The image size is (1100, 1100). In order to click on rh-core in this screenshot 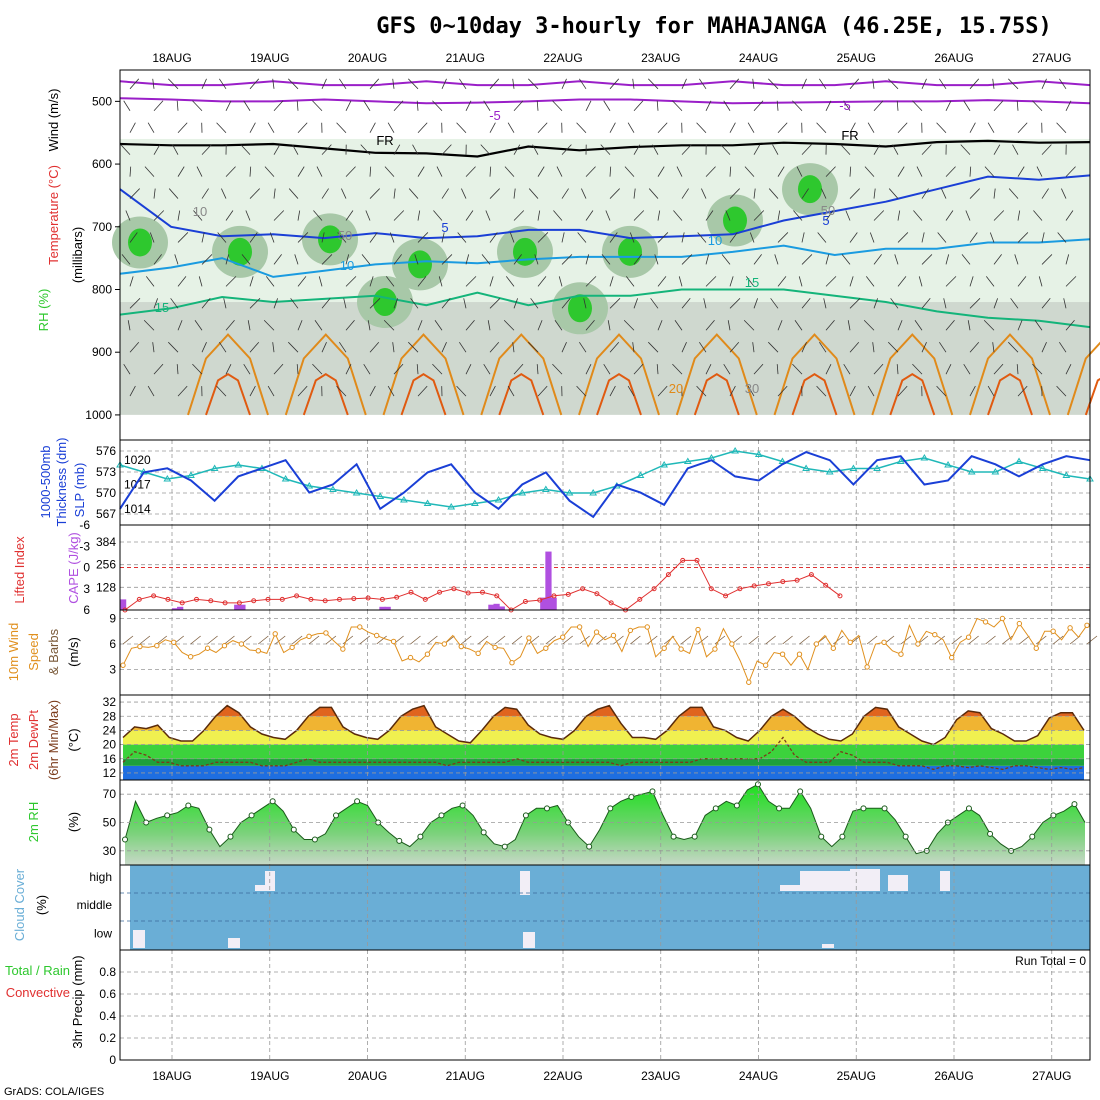, I will do `click(735, 220)`.